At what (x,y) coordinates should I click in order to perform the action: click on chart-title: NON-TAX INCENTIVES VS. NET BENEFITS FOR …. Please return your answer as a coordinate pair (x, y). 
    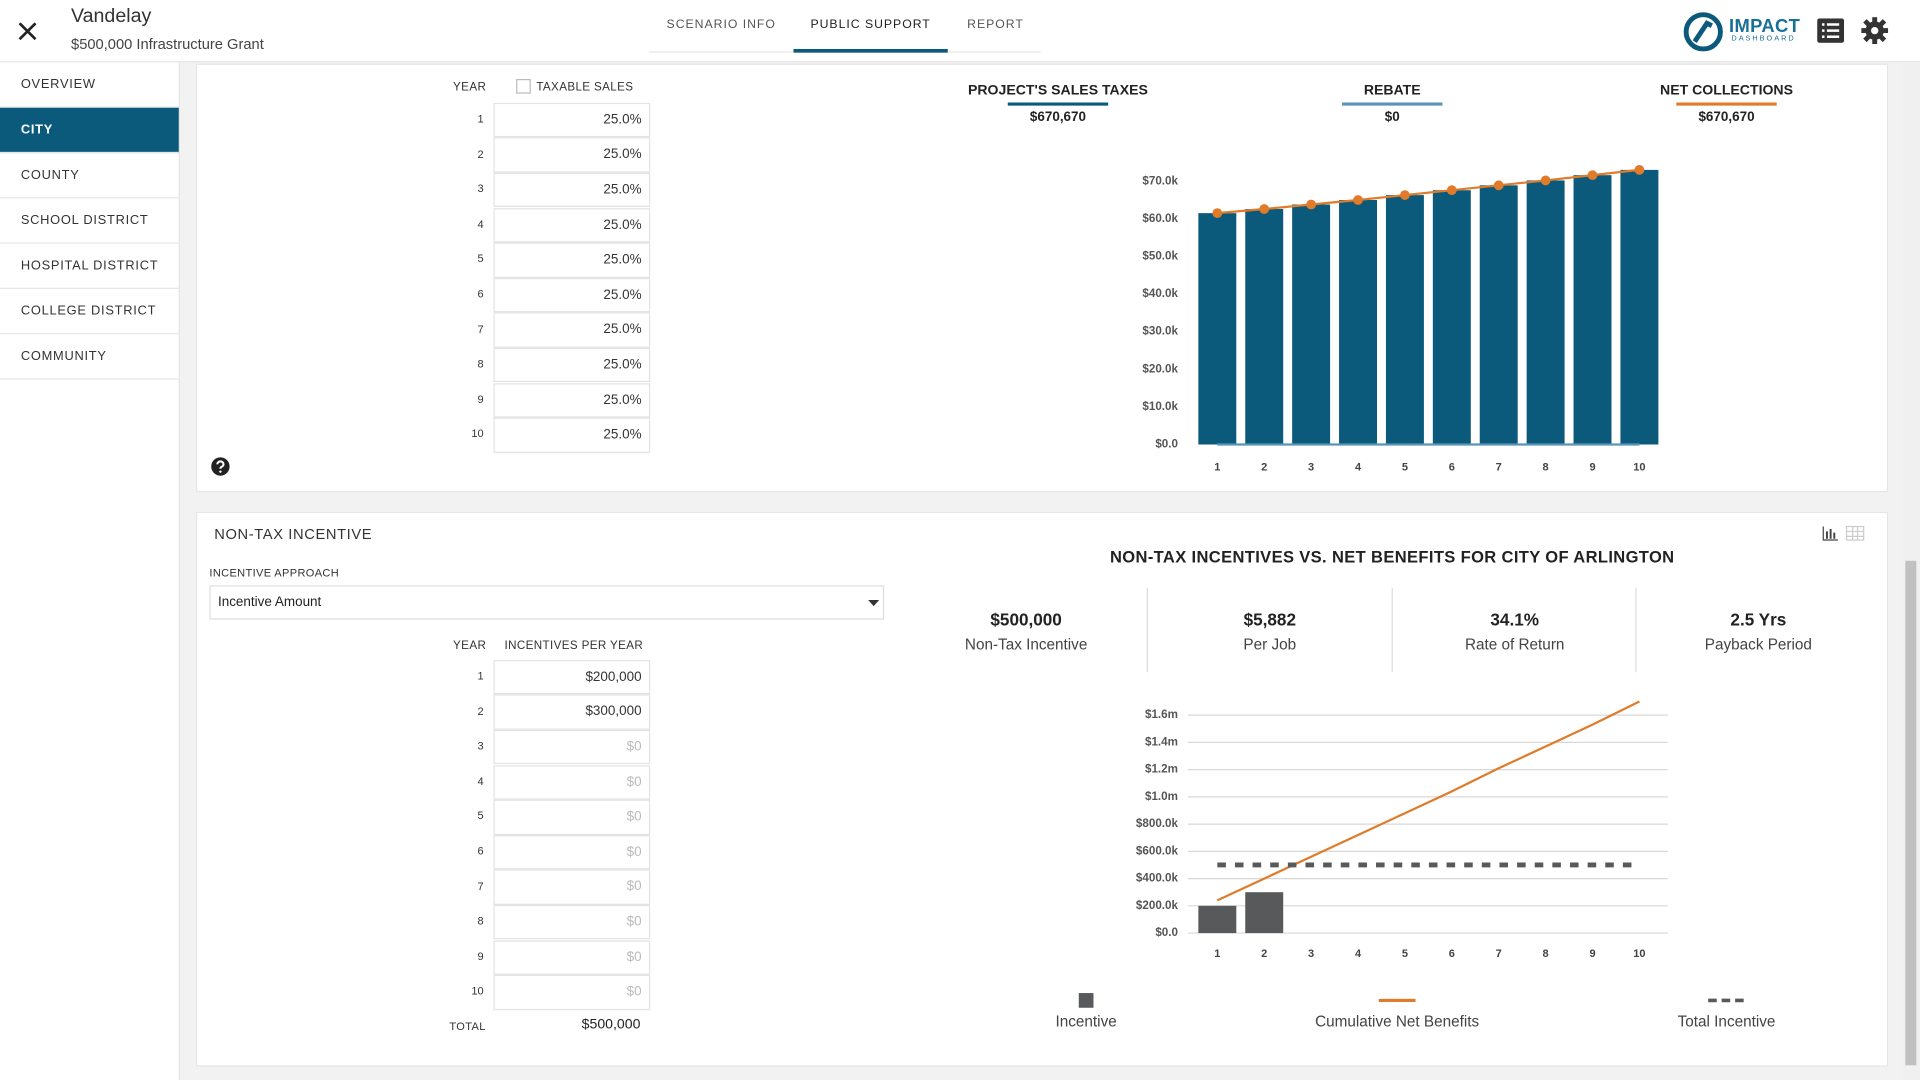
    Looking at the image, I should click on (1392, 557).